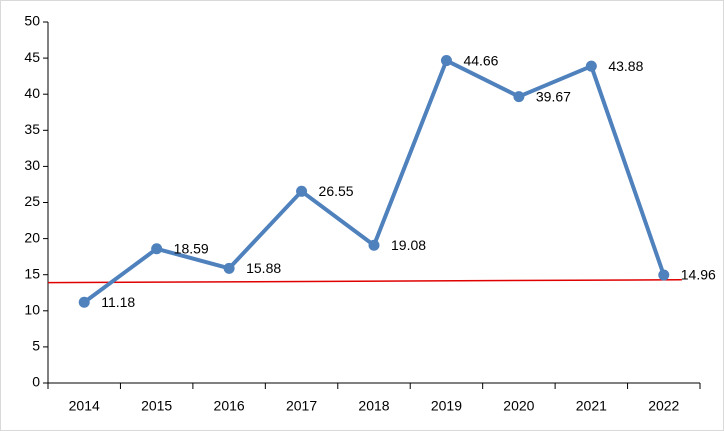  What do you see at coordinates (446, 406) in the screenshot?
I see `x-tick-label: 2019` at bounding box center [446, 406].